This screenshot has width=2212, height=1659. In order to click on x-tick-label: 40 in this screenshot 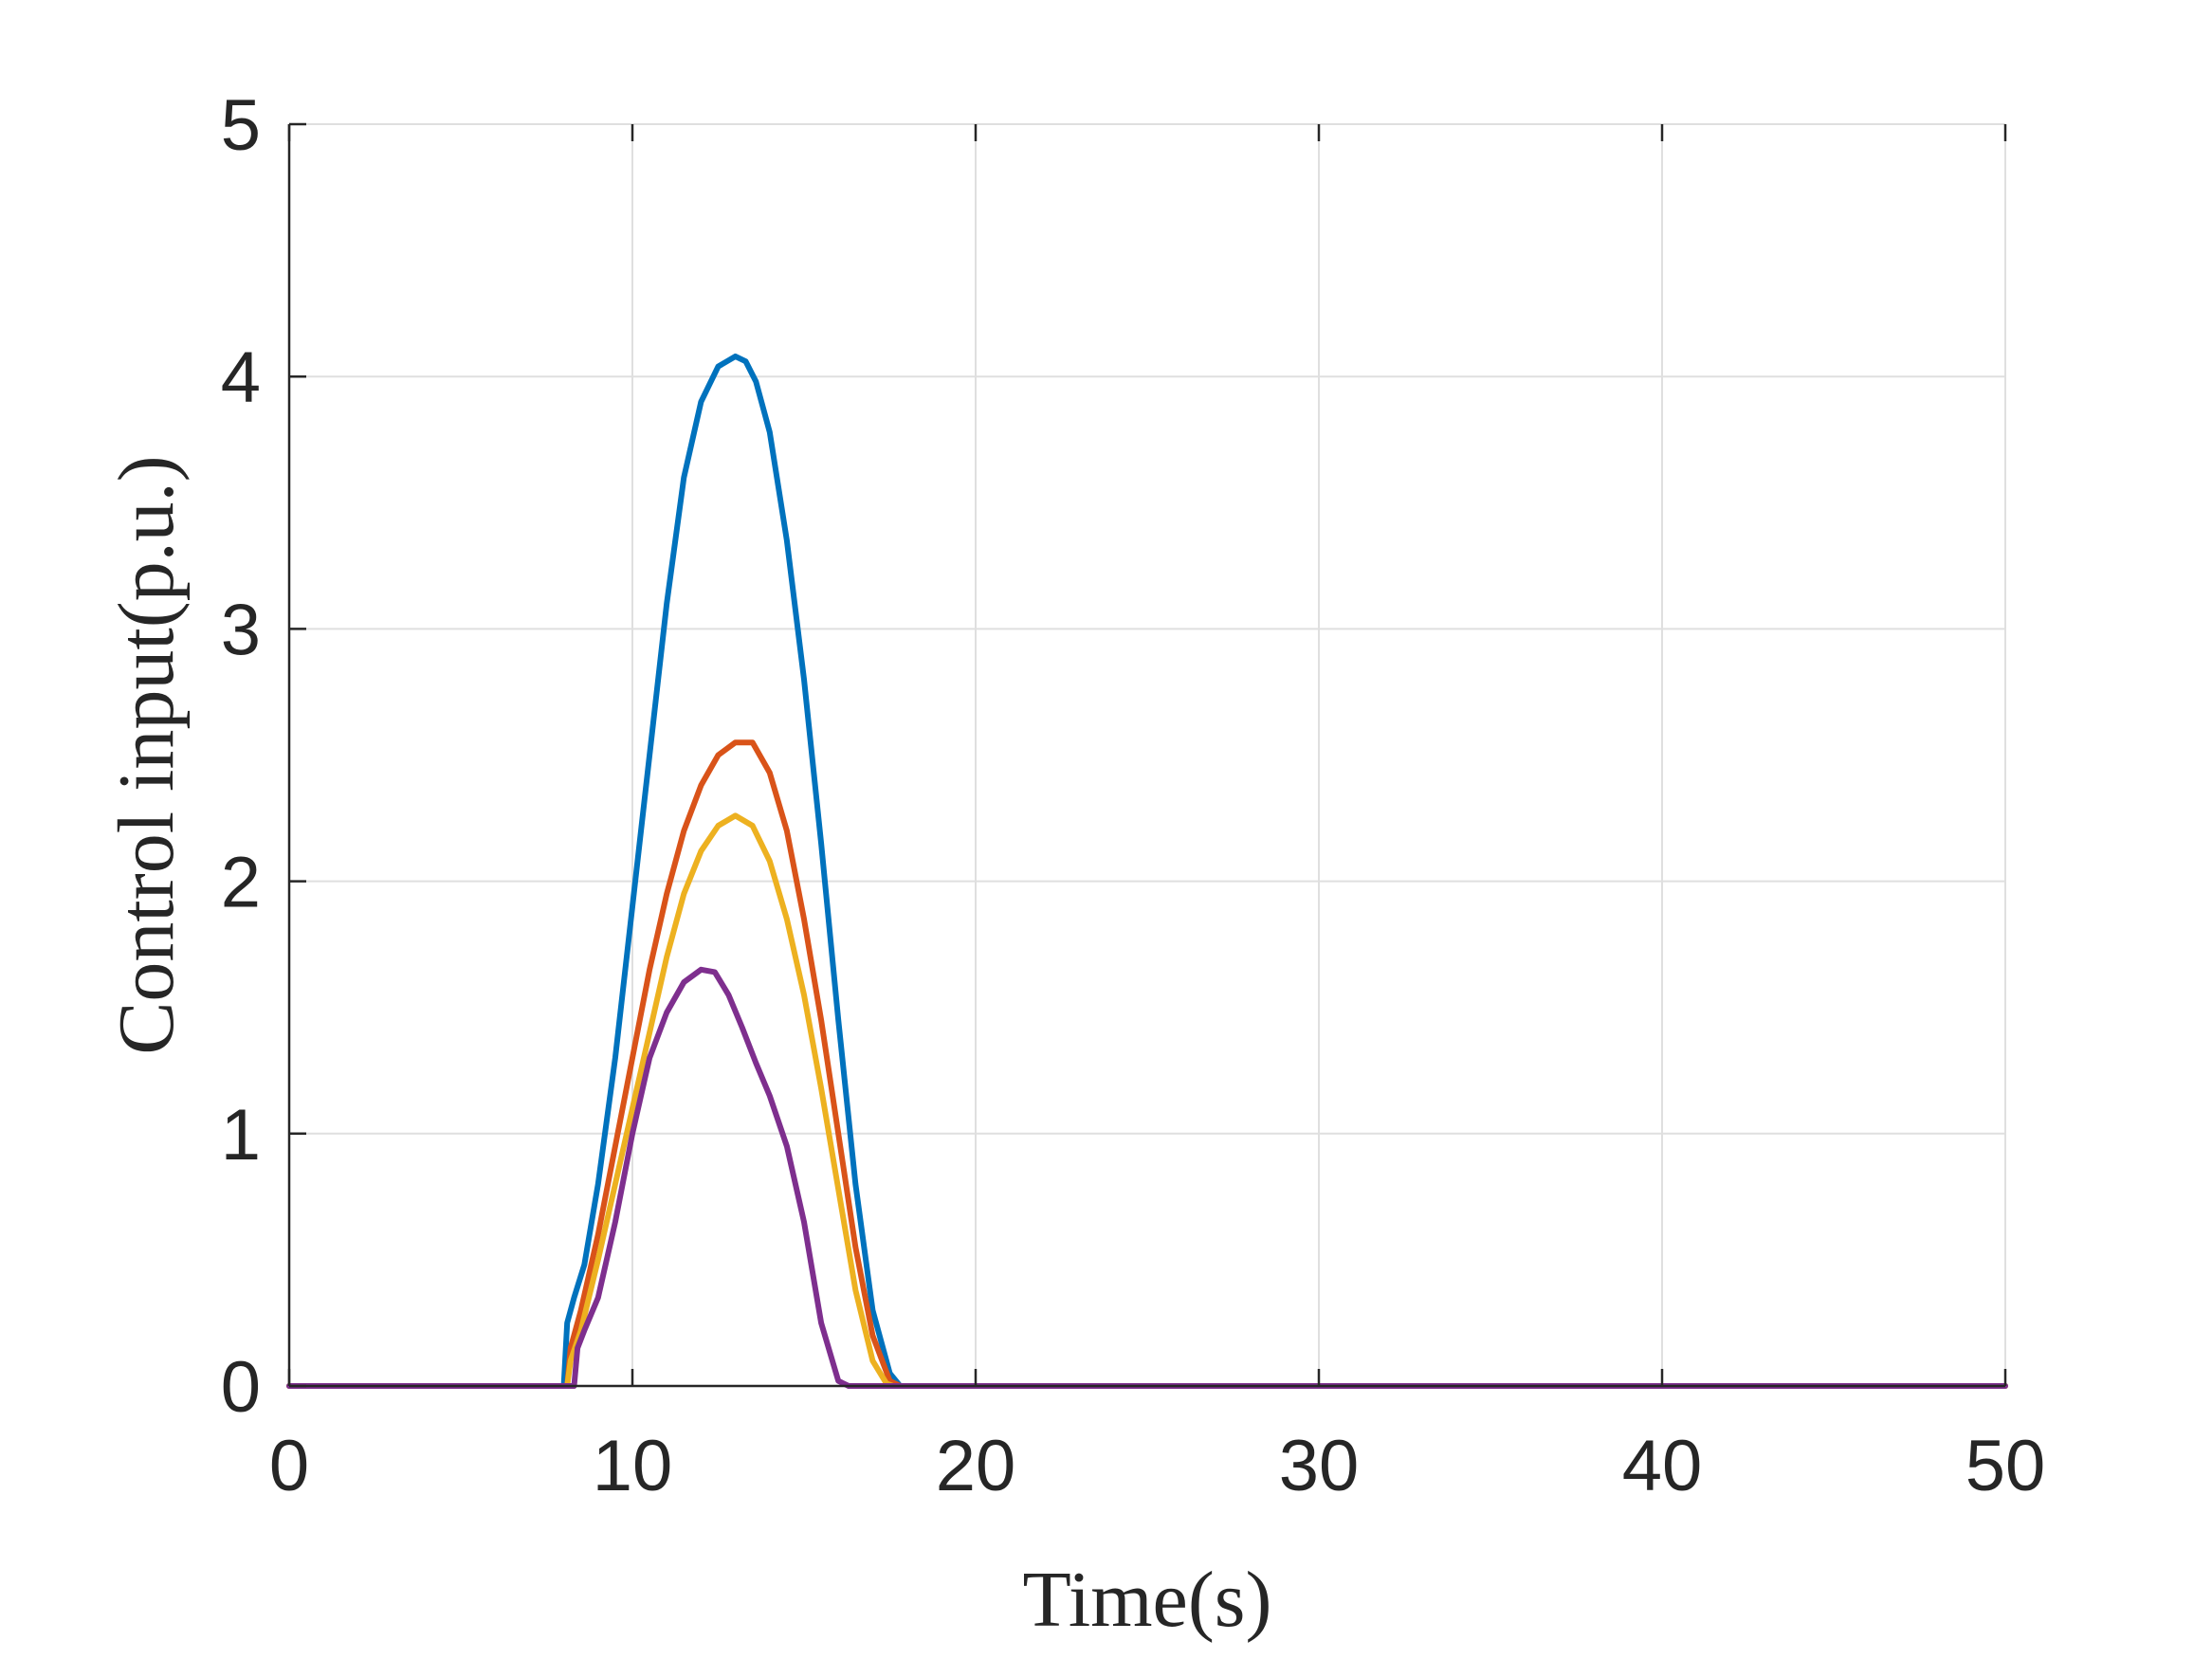, I will do `click(1662, 1466)`.